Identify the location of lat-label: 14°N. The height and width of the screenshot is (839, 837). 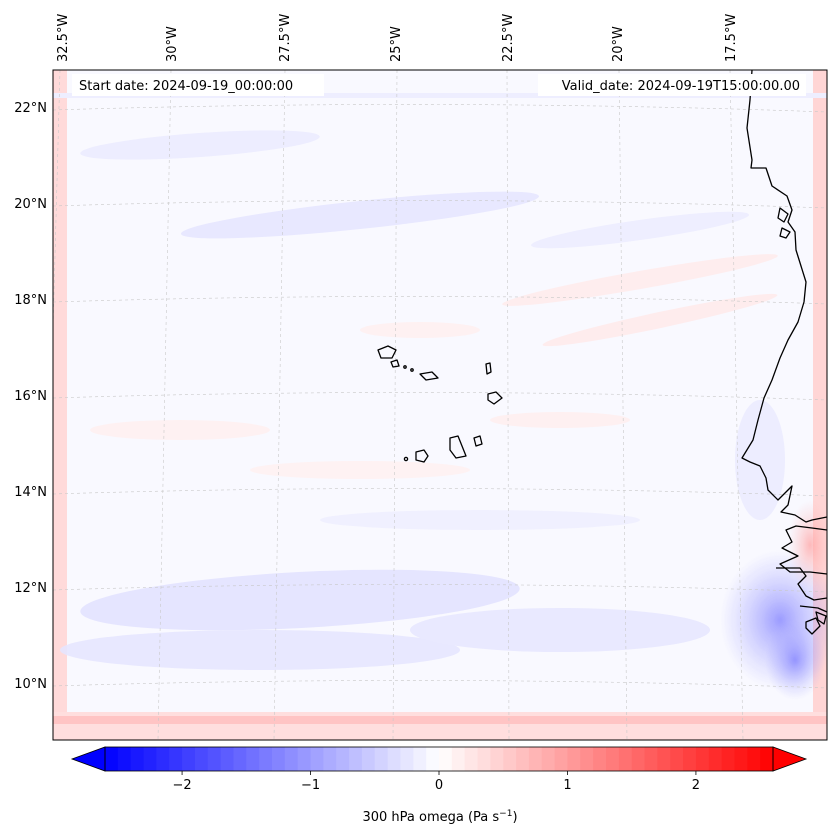
(30, 492).